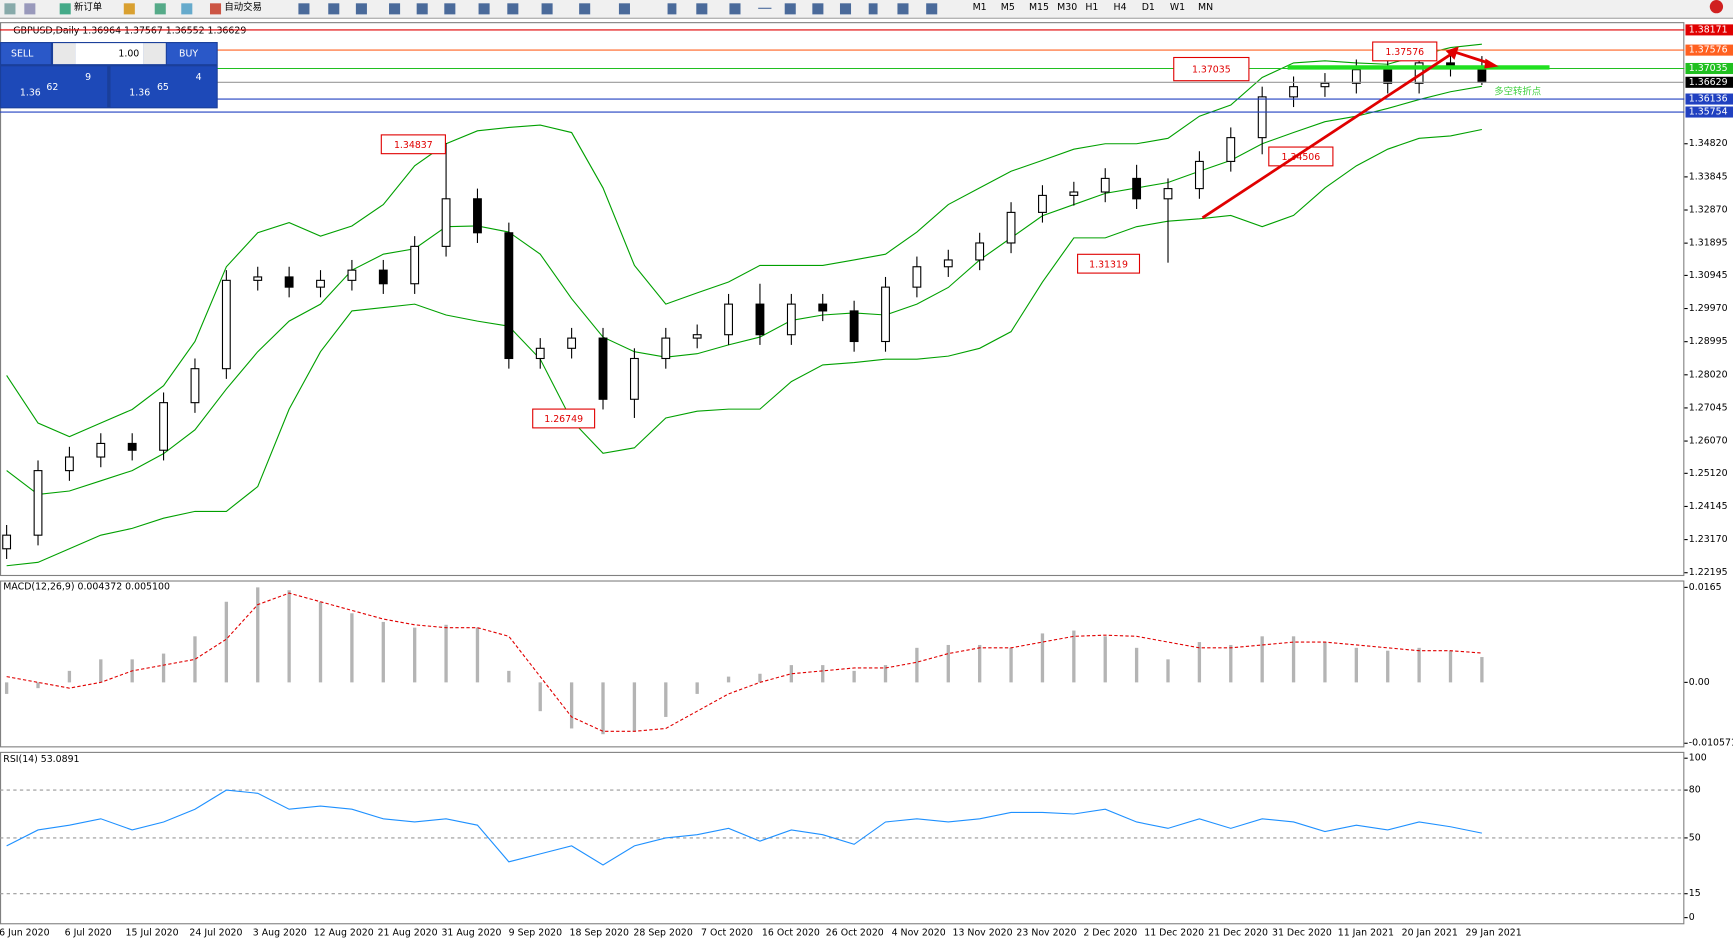 The image size is (1733, 942). What do you see at coordinates (1708, 275) in the screenshot?
I see `y-tick-label: 1.30945` at bounding box center [1708, 275].